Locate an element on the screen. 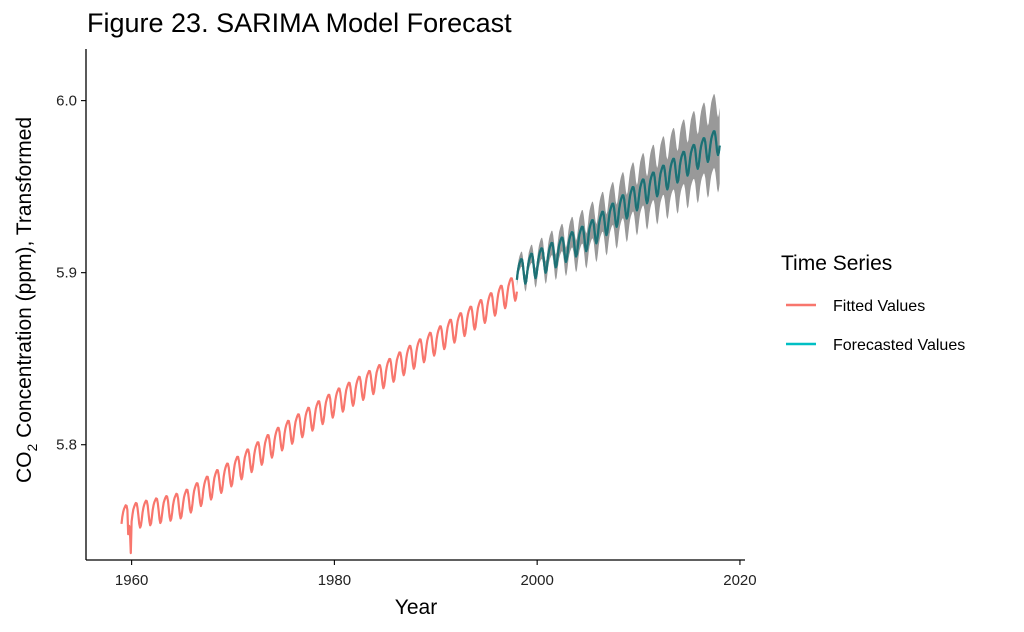 Image resolution: width=1024 pixels, height=632 pixels. x-tick-label: 2020 is located at coordinates (739, 580).